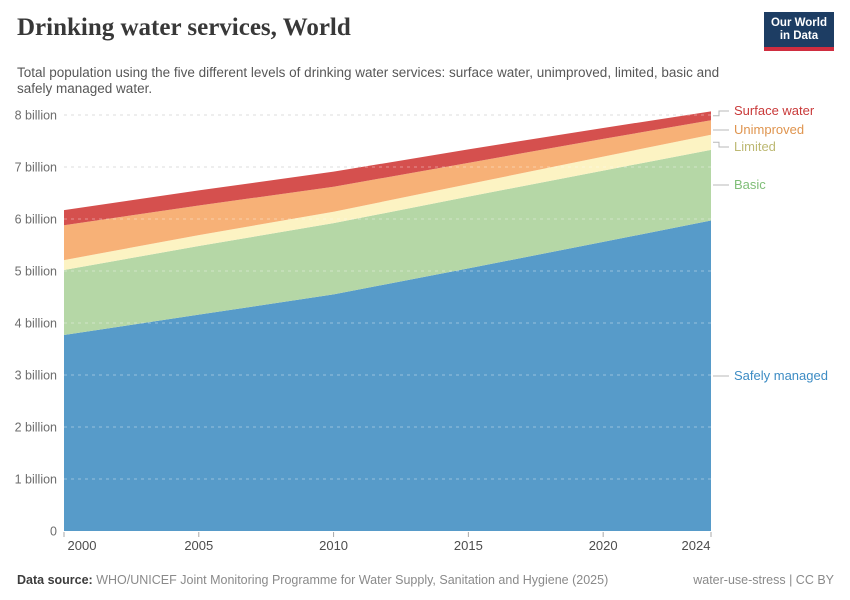  I want to click on y-axis-label: 4 billion, so click(36, 324).